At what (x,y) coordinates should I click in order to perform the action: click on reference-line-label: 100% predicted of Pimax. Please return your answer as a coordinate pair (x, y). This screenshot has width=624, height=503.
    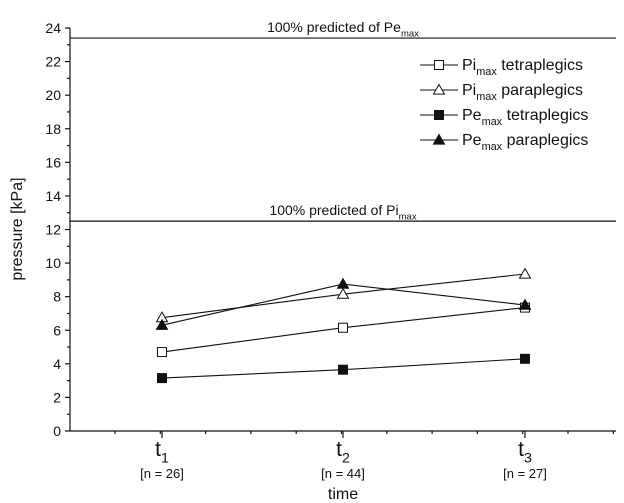
    Looking at the image, I should click on (342, 212).